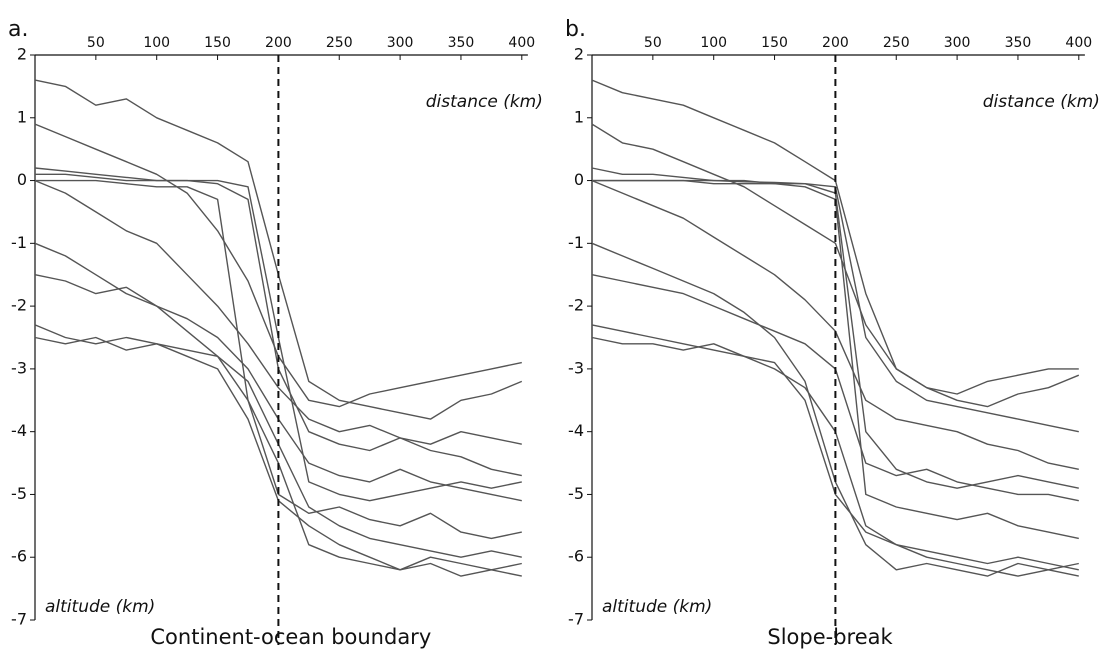  I want to click on caption: Continent-ocean boundary, so click(290, 637).